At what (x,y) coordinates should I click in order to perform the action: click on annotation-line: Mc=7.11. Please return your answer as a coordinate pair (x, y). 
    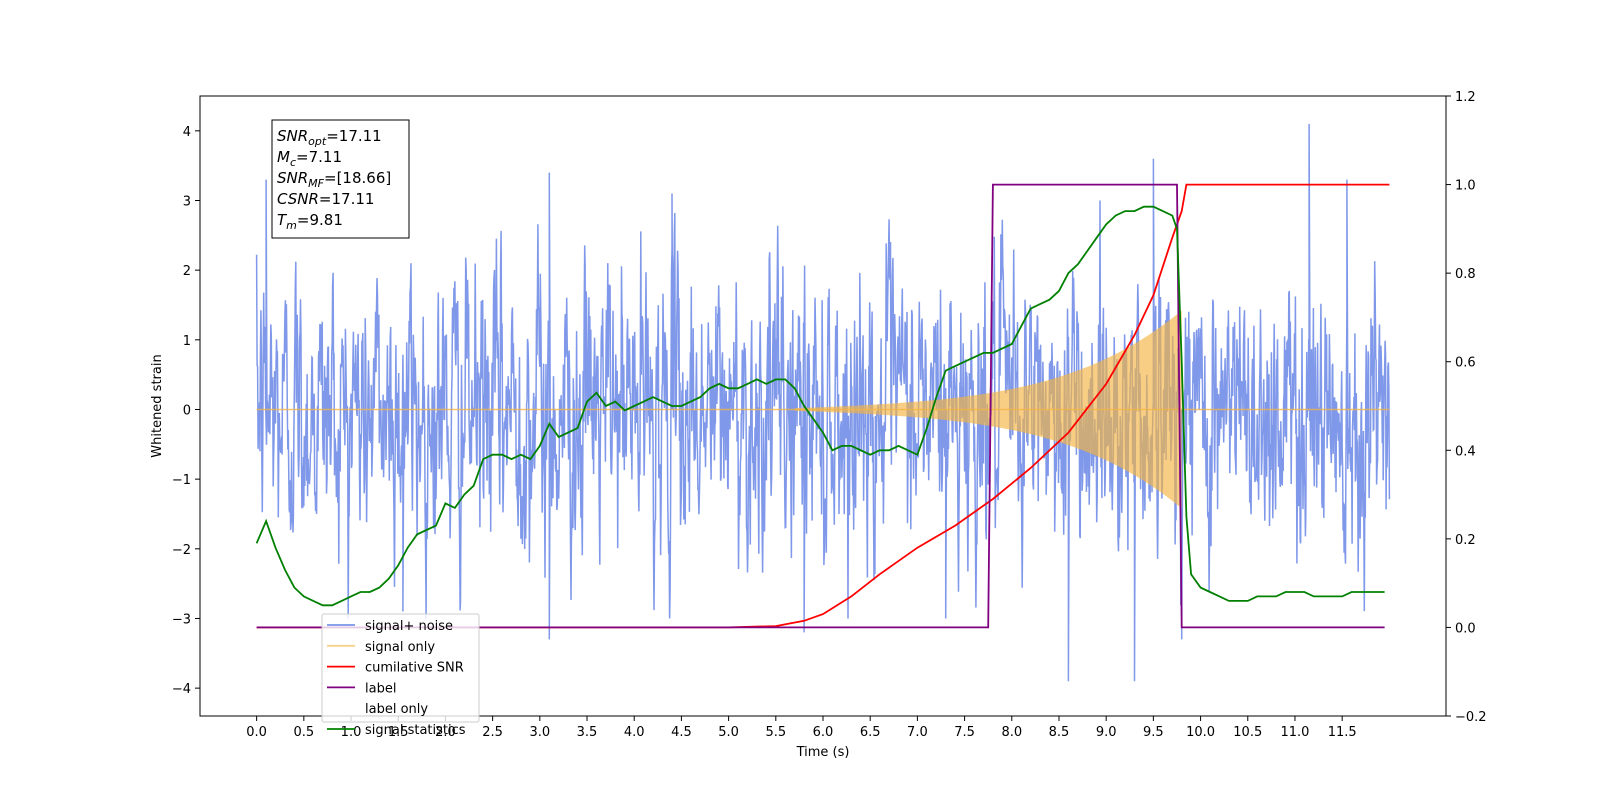
    Looking at the image, I should click on (309, 158).